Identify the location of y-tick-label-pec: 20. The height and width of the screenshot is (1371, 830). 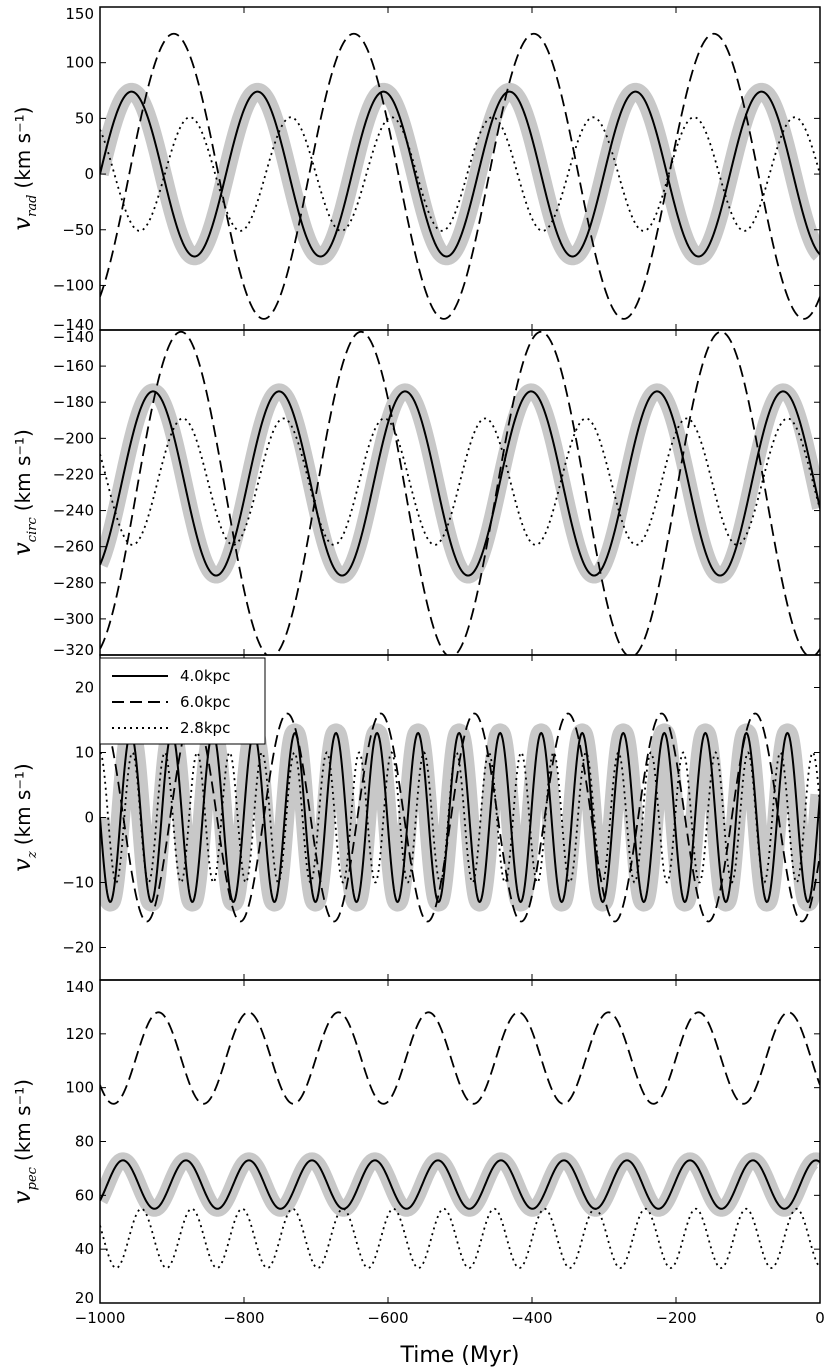
(84, 1298).